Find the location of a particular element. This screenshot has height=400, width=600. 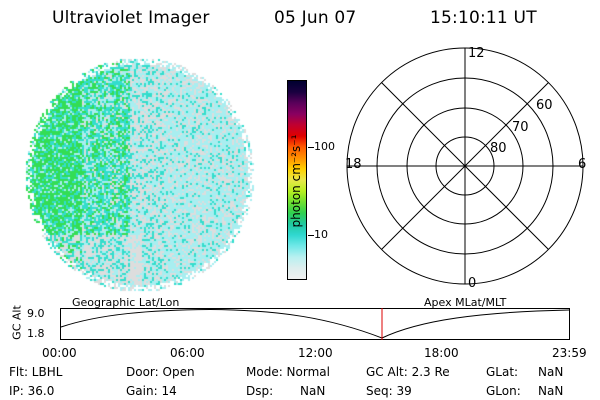

glat-value: NaN is located at coordinates (551, 372).